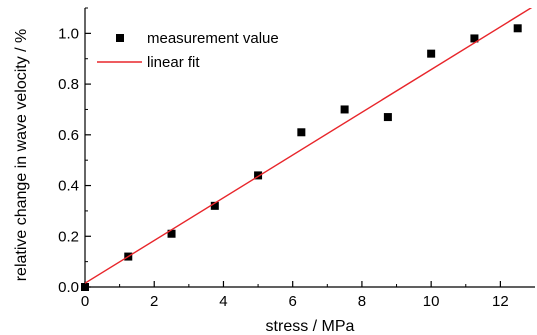 Image resolution: width=537 pixels, height=335 pixels. Describe the element at coordinates (21, 155) in the screenshot. I see `y-axis-title: relative change in wave velocity / %` at that location.